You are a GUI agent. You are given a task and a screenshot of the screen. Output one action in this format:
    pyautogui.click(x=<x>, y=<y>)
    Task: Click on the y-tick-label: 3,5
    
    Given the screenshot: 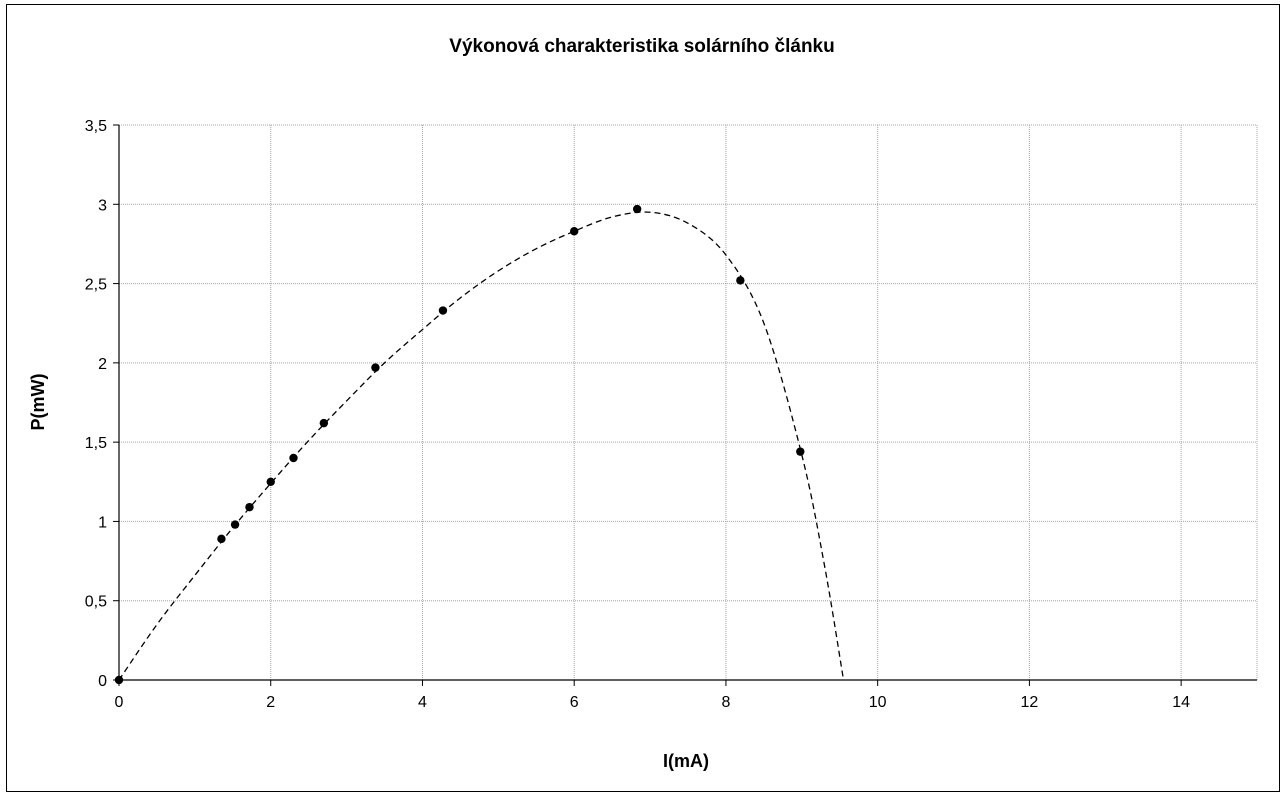 What is the action you would take?
    pyautogui.click(x=96, y=126)
    